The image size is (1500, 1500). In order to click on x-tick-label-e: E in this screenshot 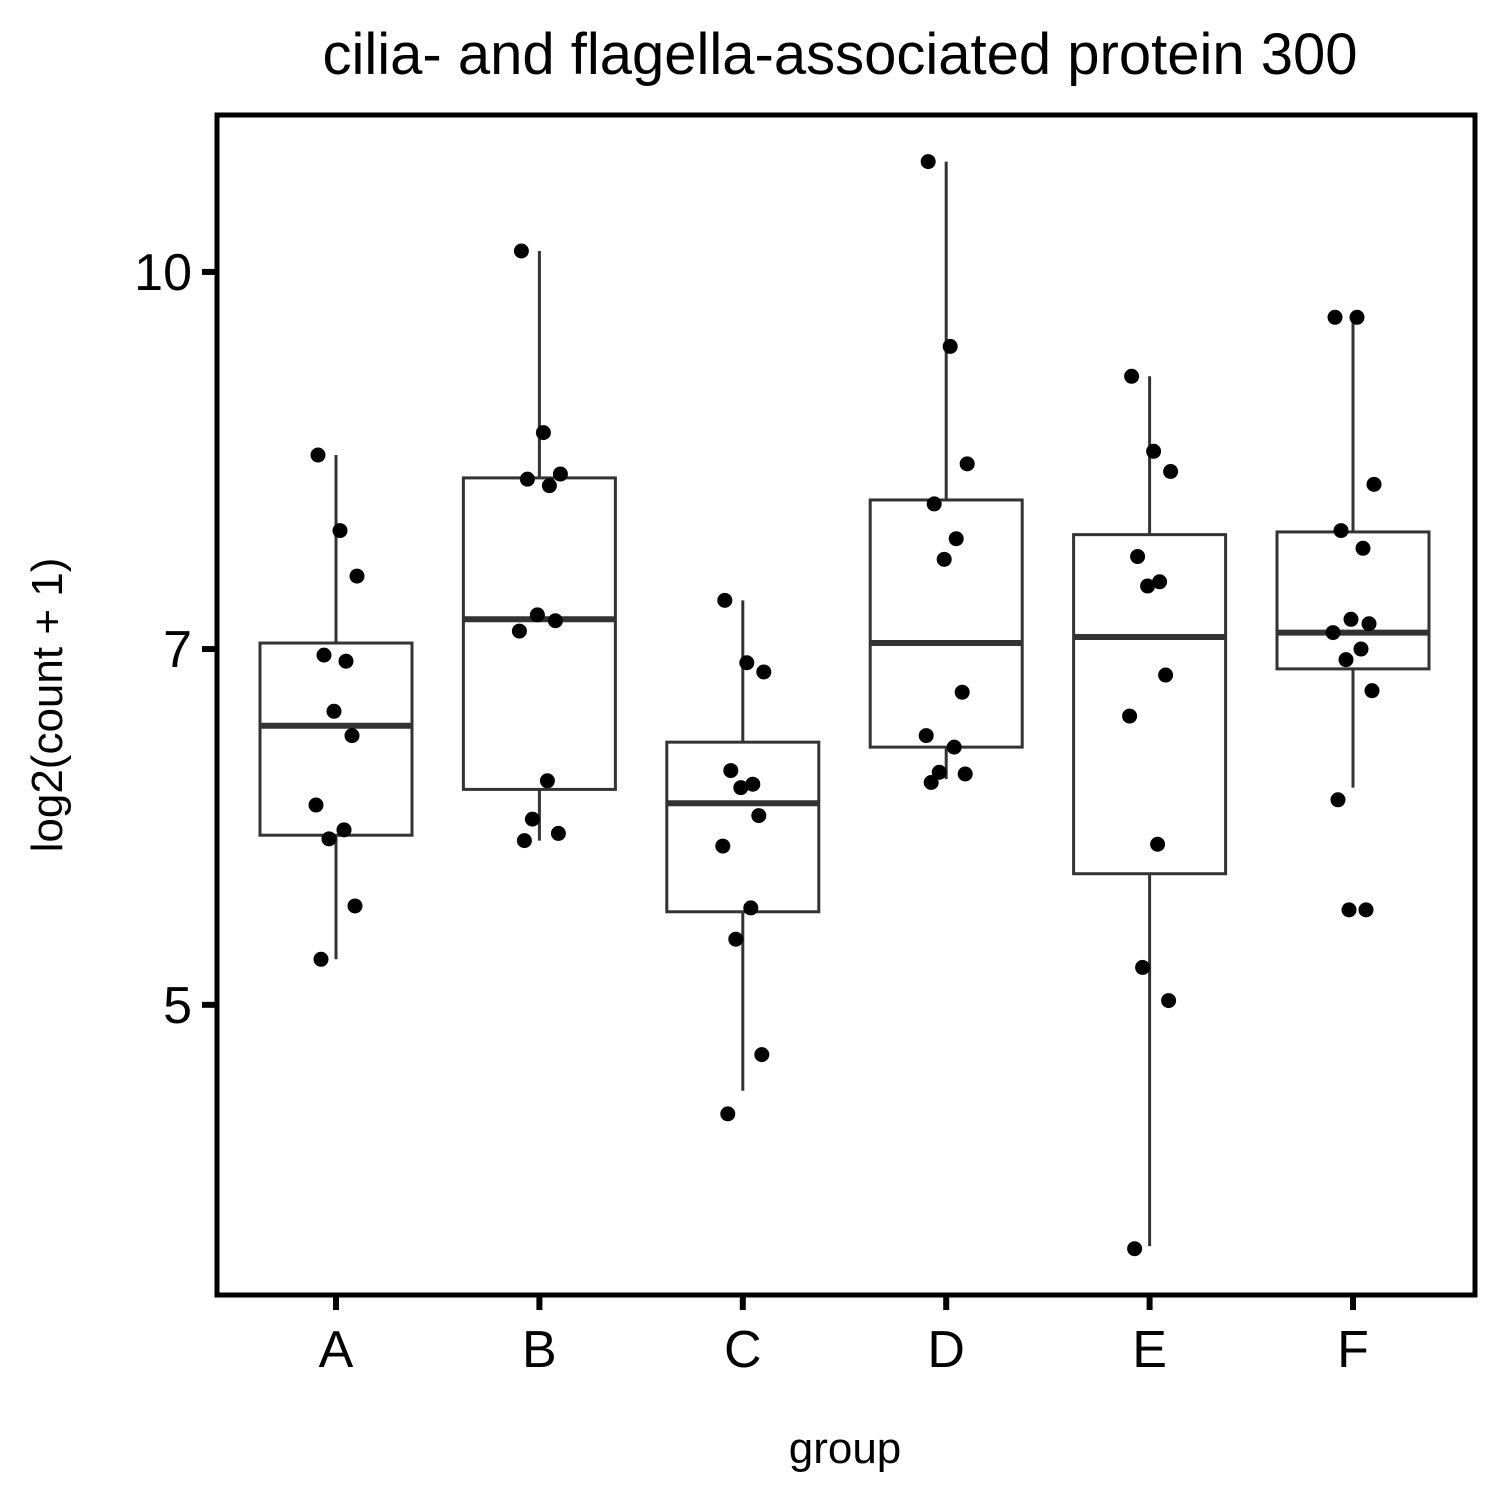, I will do `click(1149, 1350)`.